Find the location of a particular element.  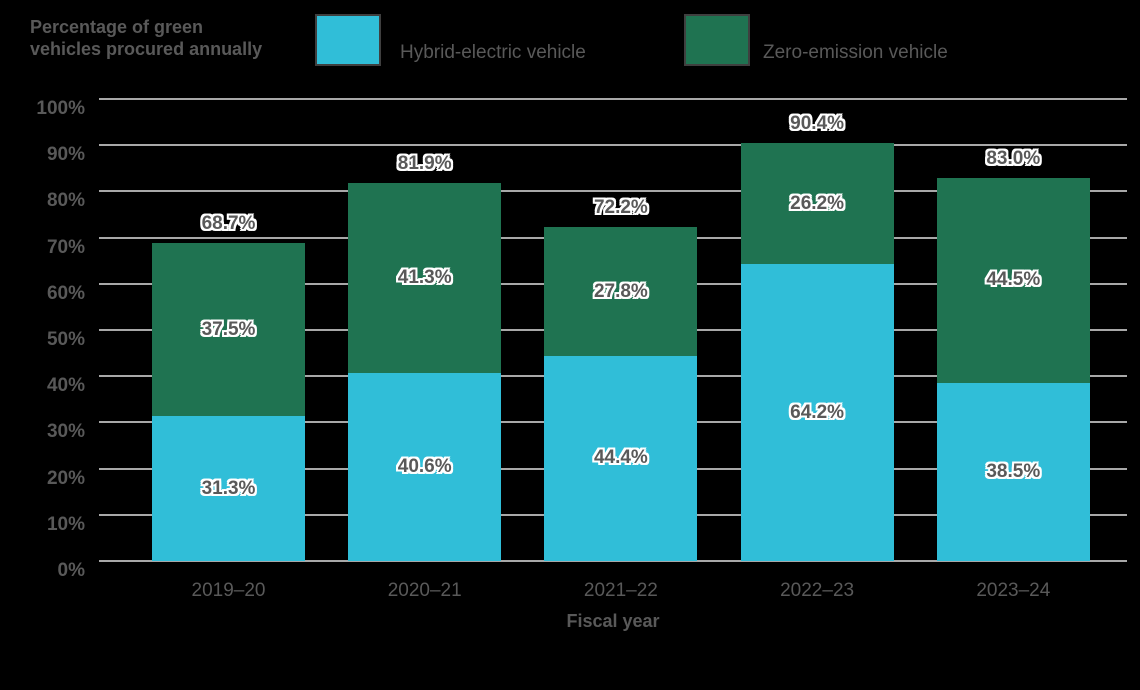

segment-label-hybrid-electric: 64.2% is located at coordinates (817, 412).